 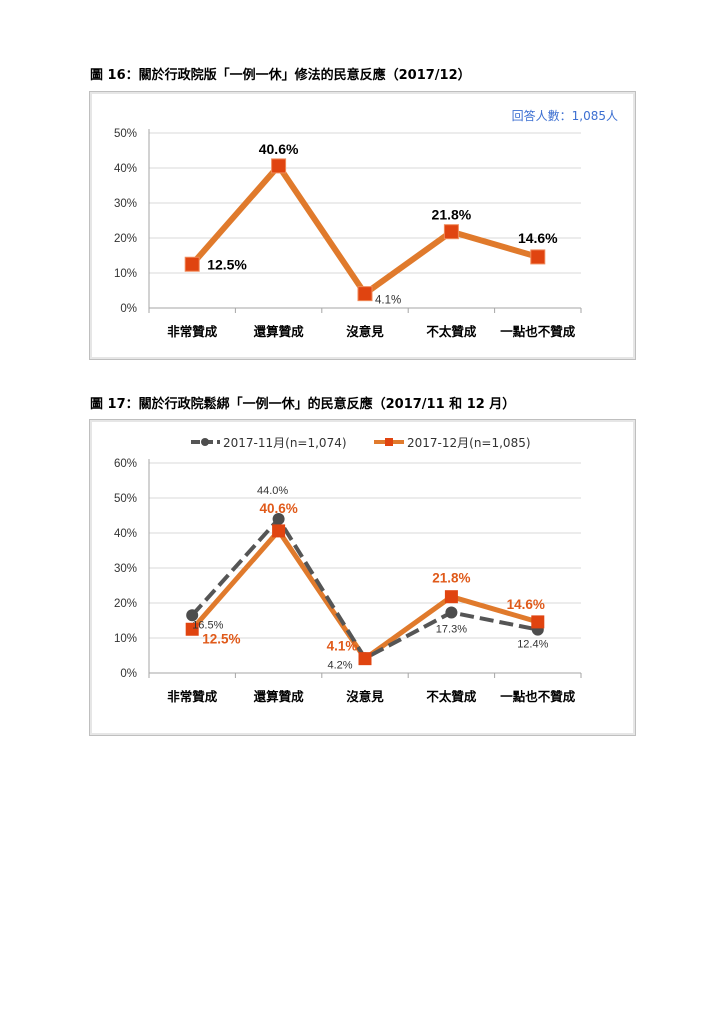 I want to click on legend-label-dec: 2017-12月(n=1,085), so click(x=469, y=443).